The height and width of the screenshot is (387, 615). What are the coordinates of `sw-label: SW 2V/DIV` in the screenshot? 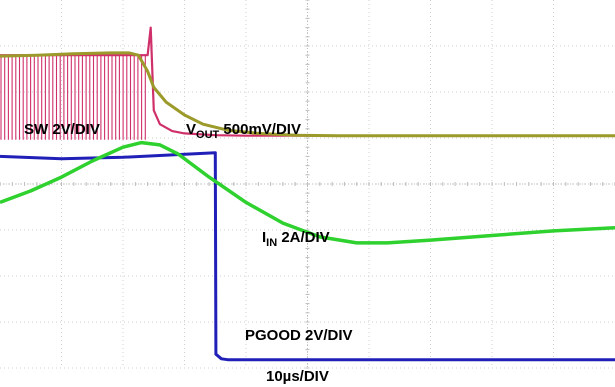 It's located at (62, 129).